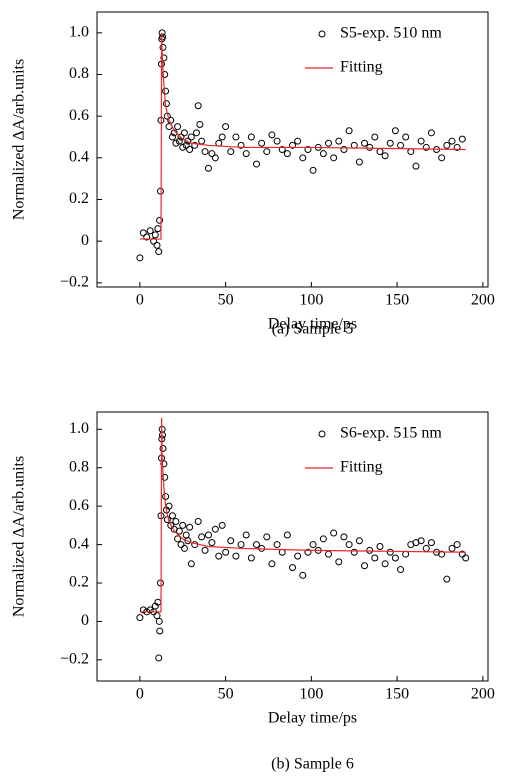 This screenshot has width=506, height=777. Describe the element at coordinates (391, 33) in the screenshot. I see `legend-label: S5-exp. 510 nm` at that location.